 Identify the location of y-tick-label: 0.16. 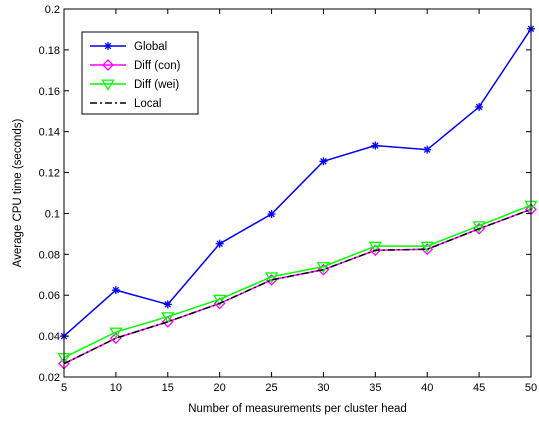
(49, 92).